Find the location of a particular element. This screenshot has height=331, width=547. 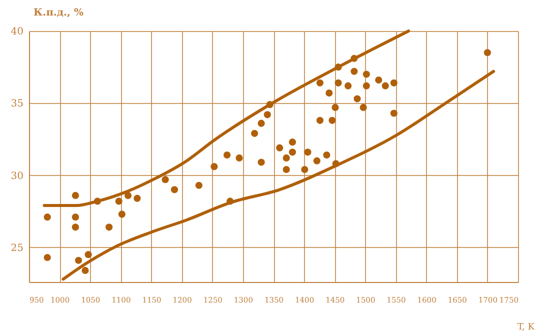

y-tick-label: 25 is located at coordinates (17, 248).